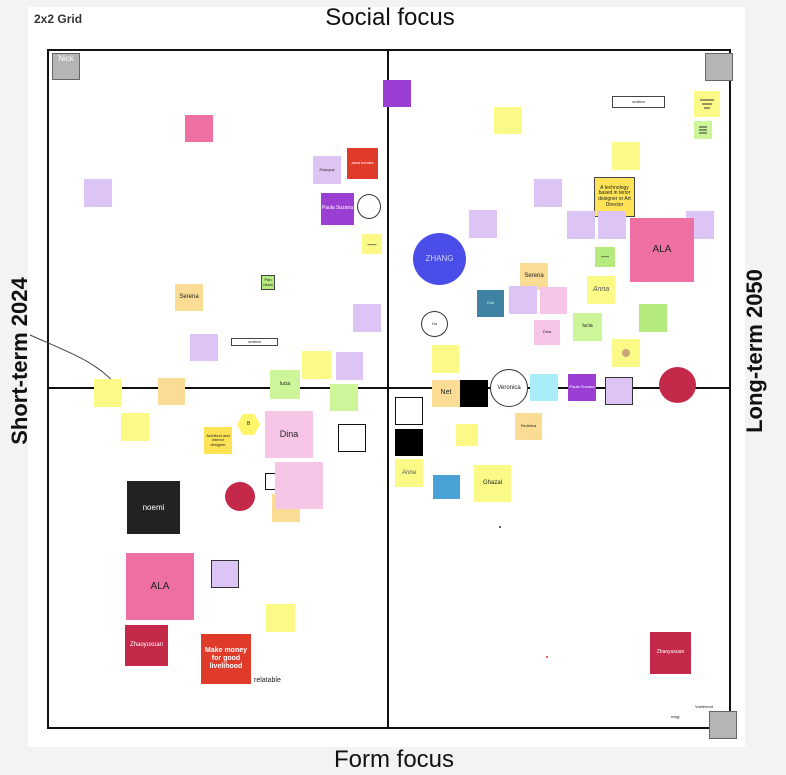  What do you see at coordinates (153, 507) in the screenshot?
I see `sticky-note: noemi` at bounding box center [153, 507].